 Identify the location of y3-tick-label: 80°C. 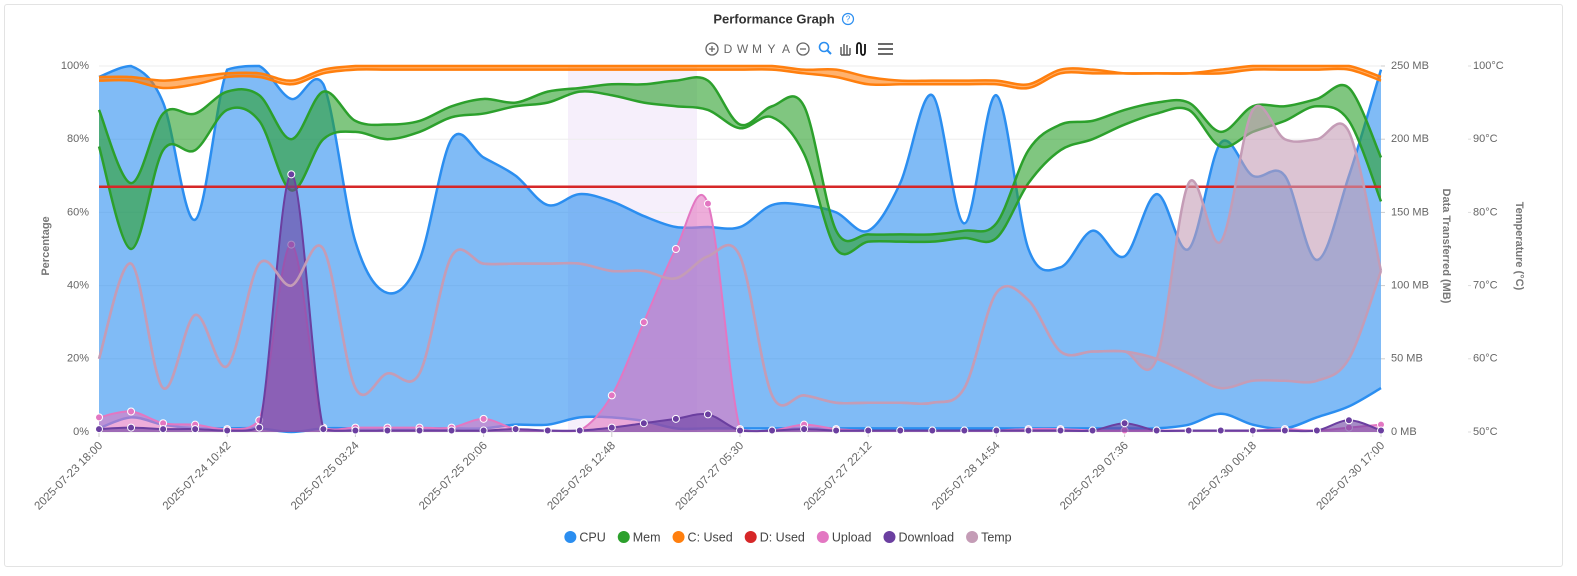
(1485, 212).